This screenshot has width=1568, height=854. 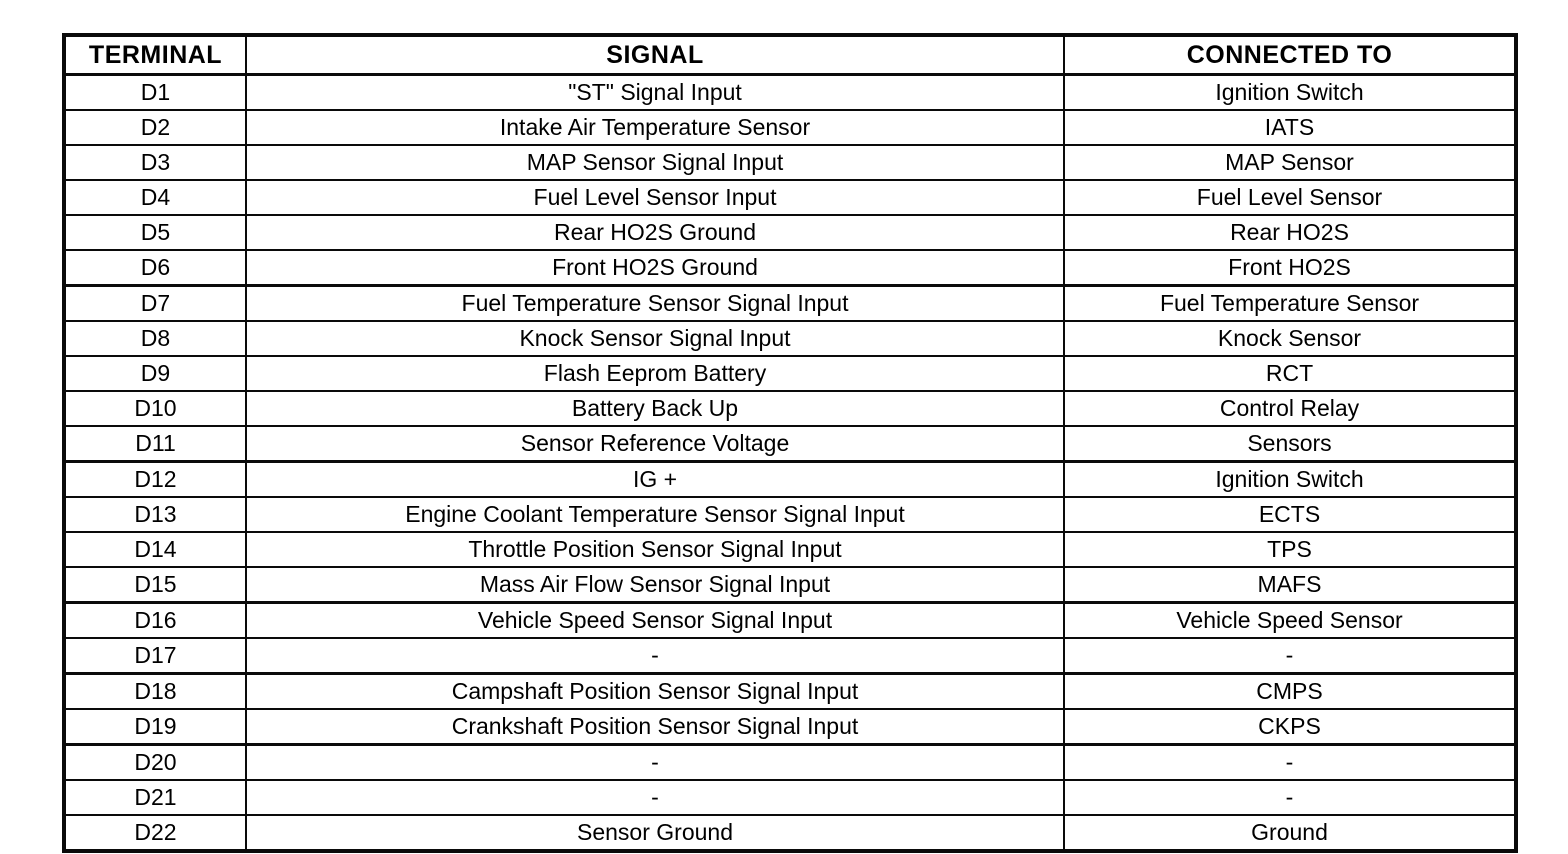 What do you see at coordinates (1290, 303) in the screenshot?
I see `connected-to-cell: Fuel Temperature Sensor` at bounding box center [1290, 303].